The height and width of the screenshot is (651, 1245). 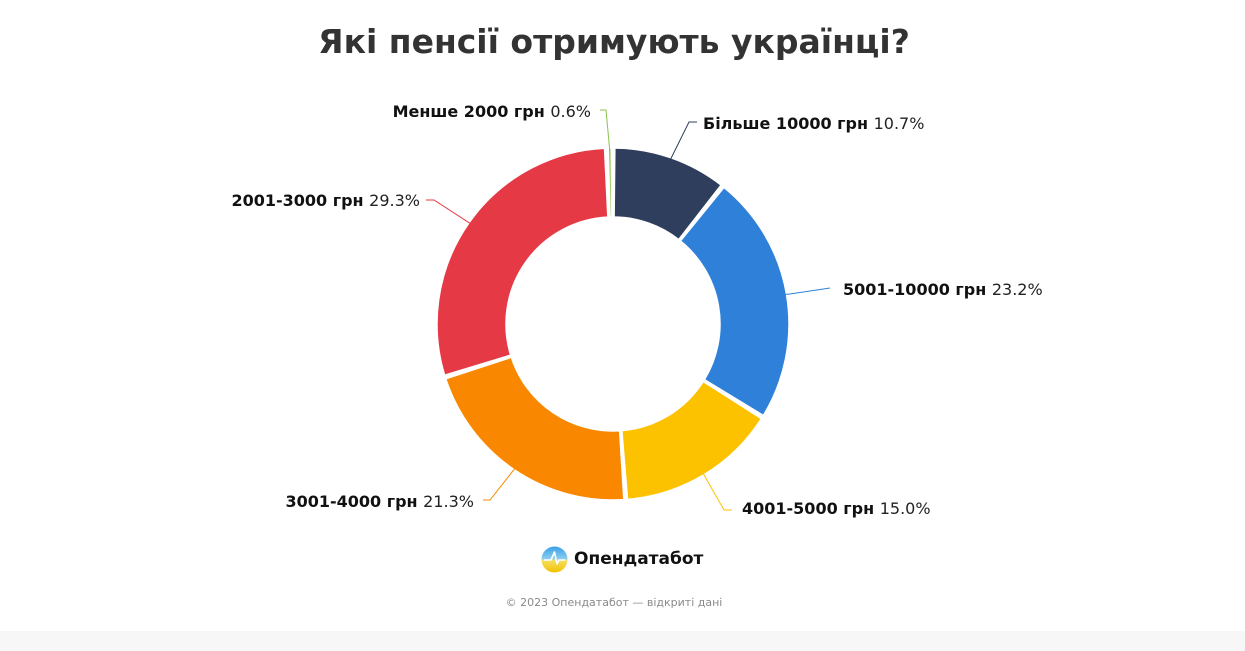 I want to click on slice-2000, so click(x=610, y=182).